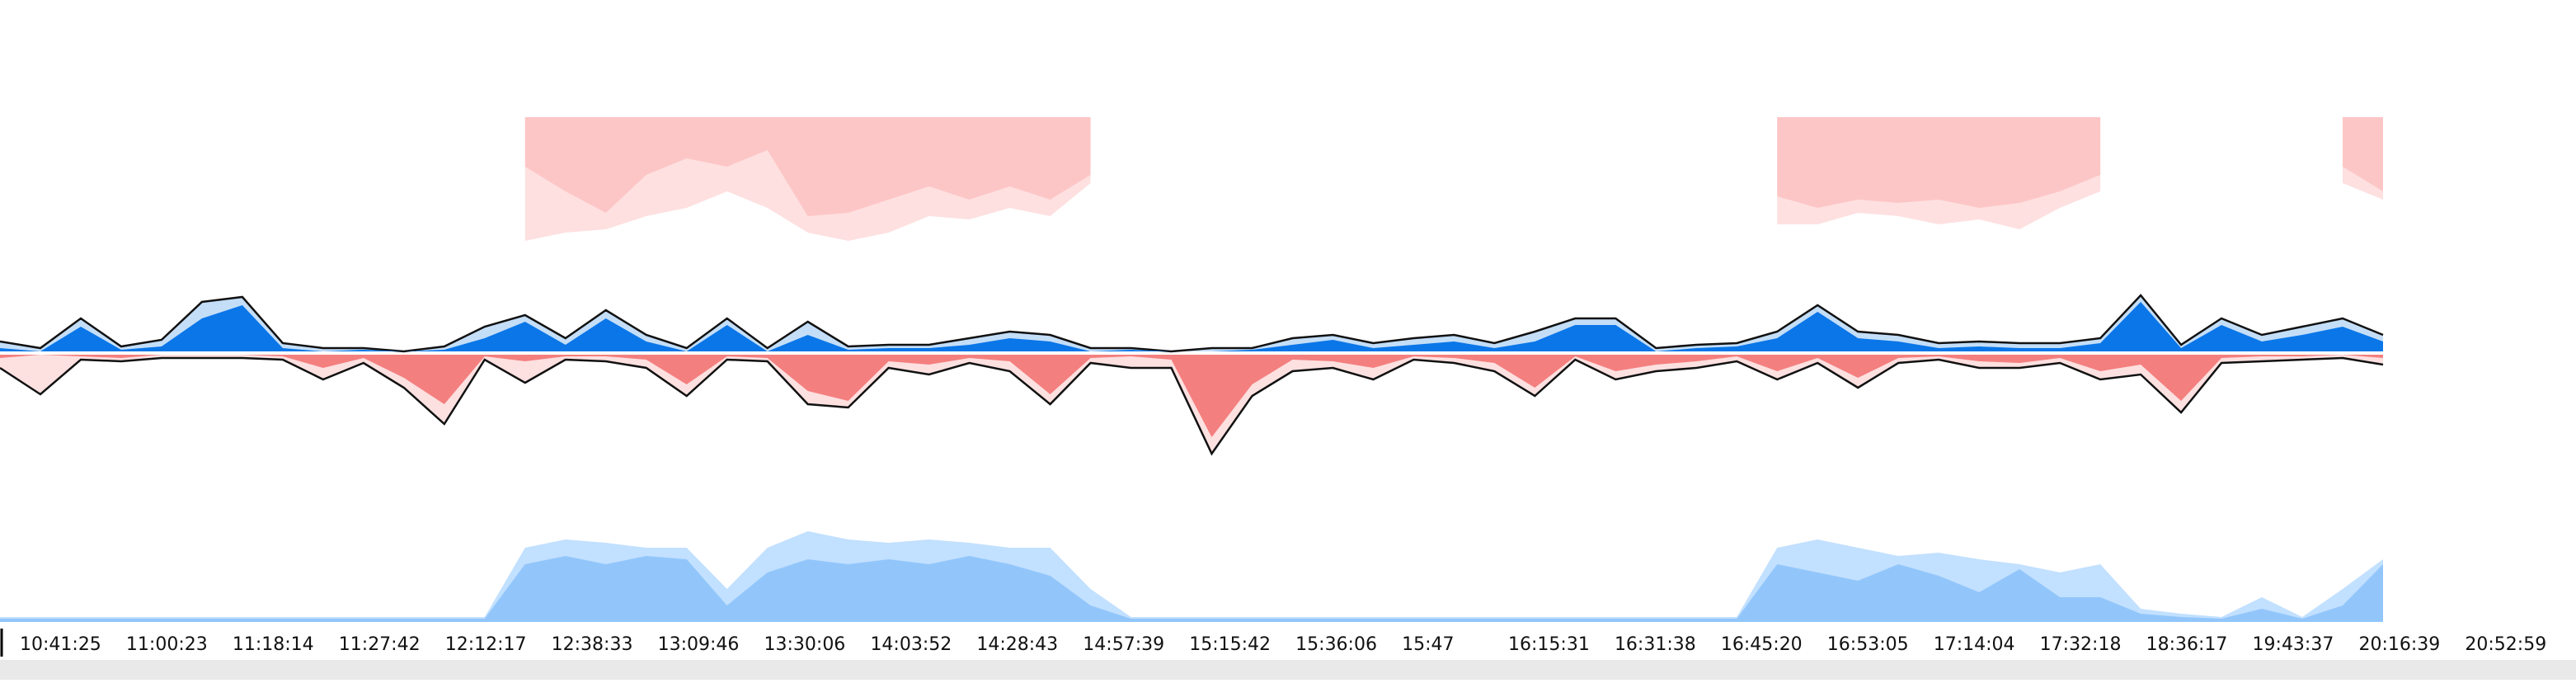 This screenshot has height=683, width=2576. I want to click on x-tick-label: 15:15:42, so click(1230, 644).